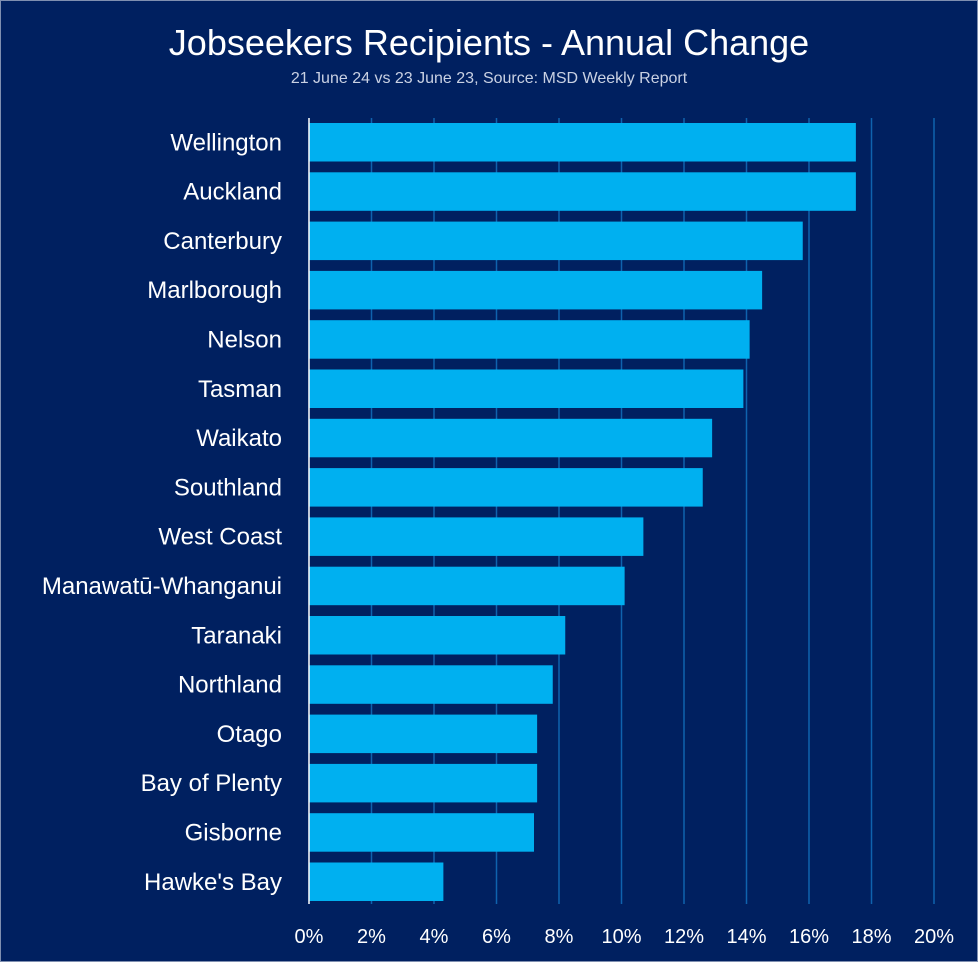 This screenshot has height=962, width=978. Describe the element at coordinates (621, 937) in the screenshot. I see `x-tick-label: 10%` at that location.